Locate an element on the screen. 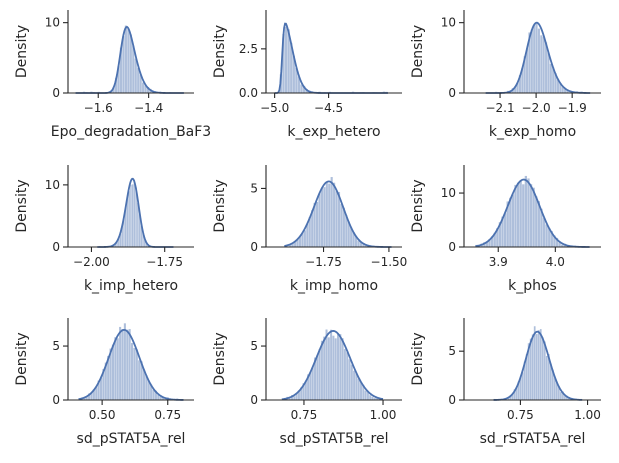 This screenshot has height=463, width=619. panel-sd_pSTAT5A_rel: 0.50 0.75 0 5 sd_pSTAT5A_rel Density is located at coordinates (104, 382).